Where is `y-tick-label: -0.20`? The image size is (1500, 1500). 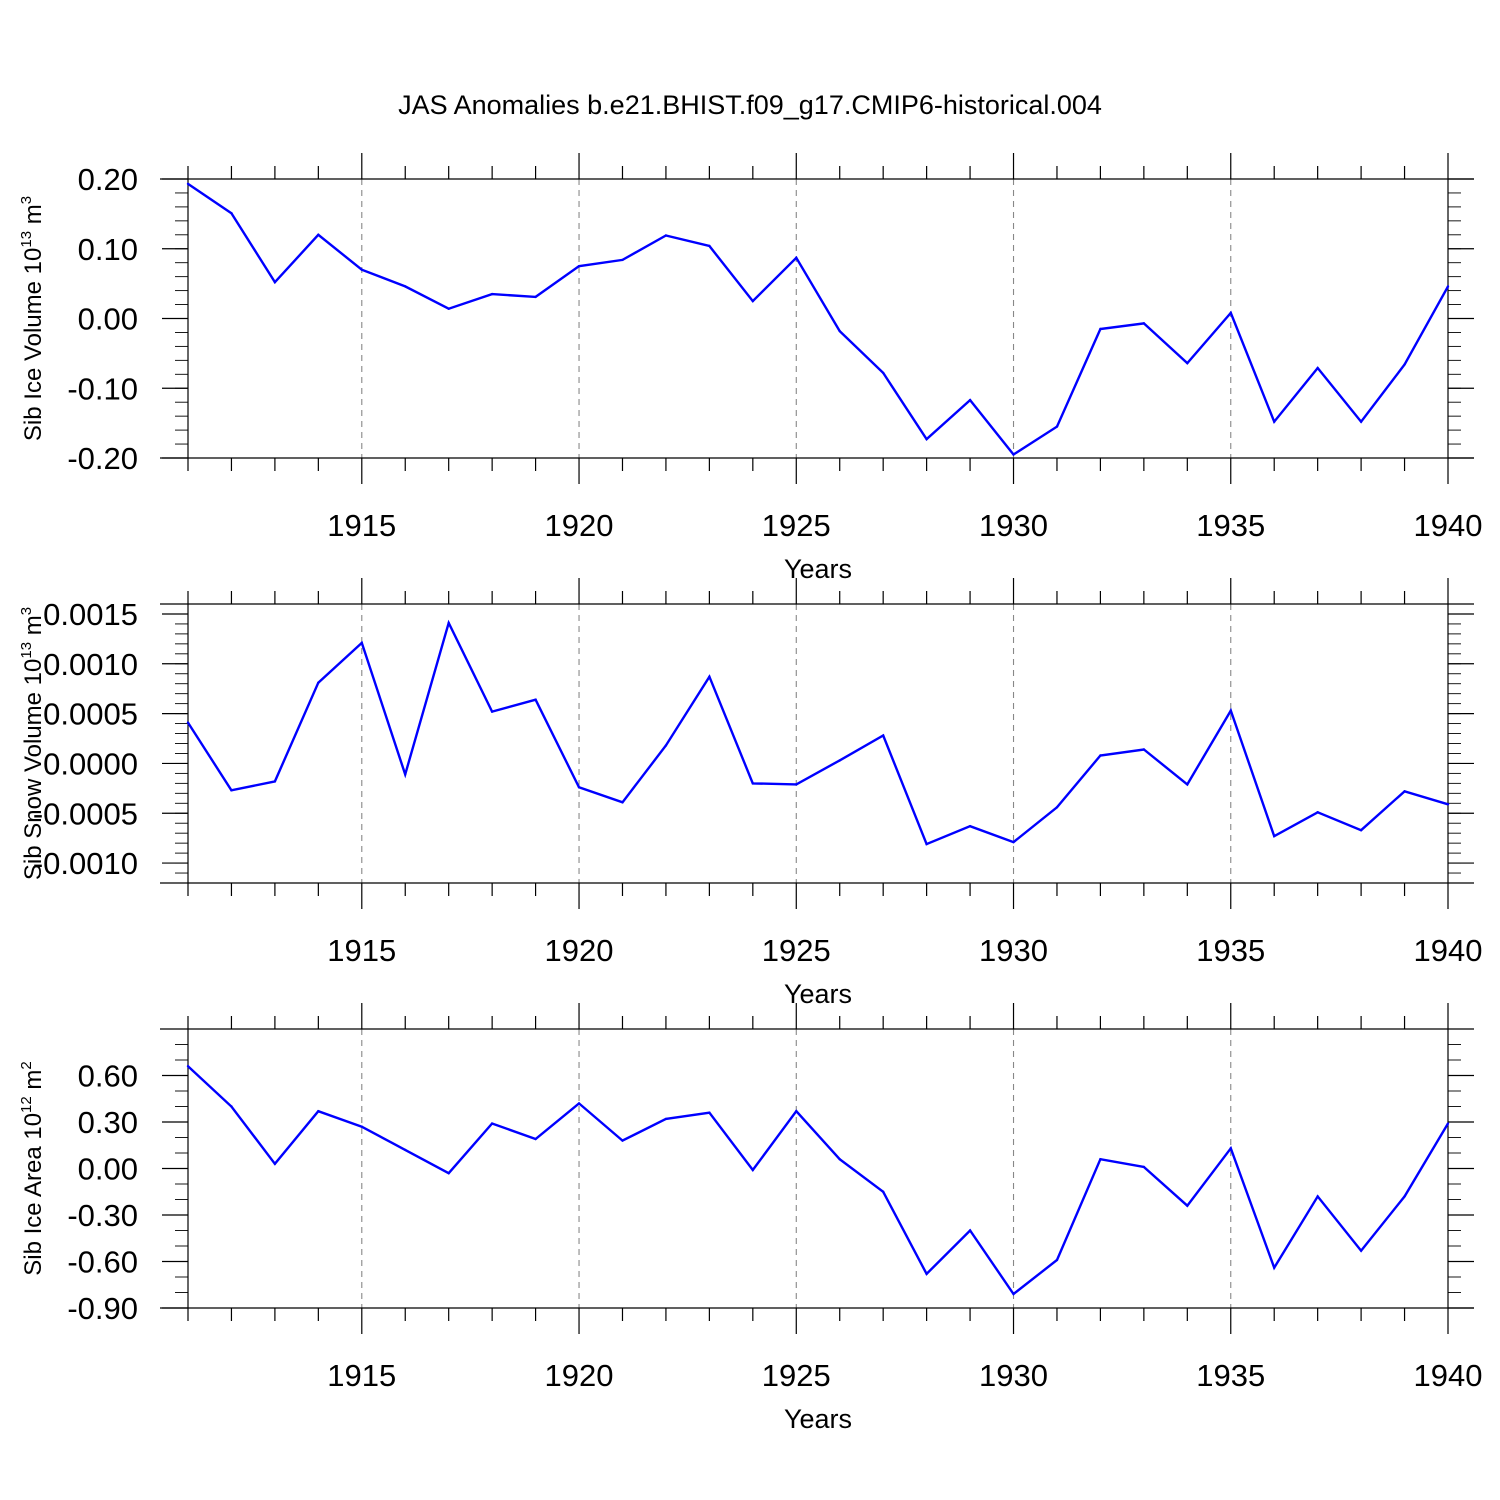
y-tick-label: -0.20 is located at coordinates (102, 458).